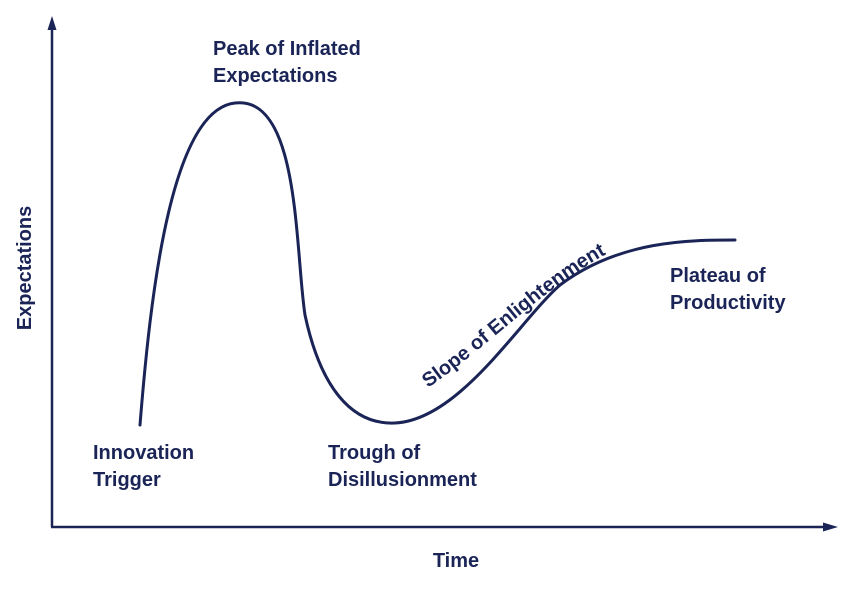  I want to click on plateau-label-line1: Plateau of, so click(718, 276).